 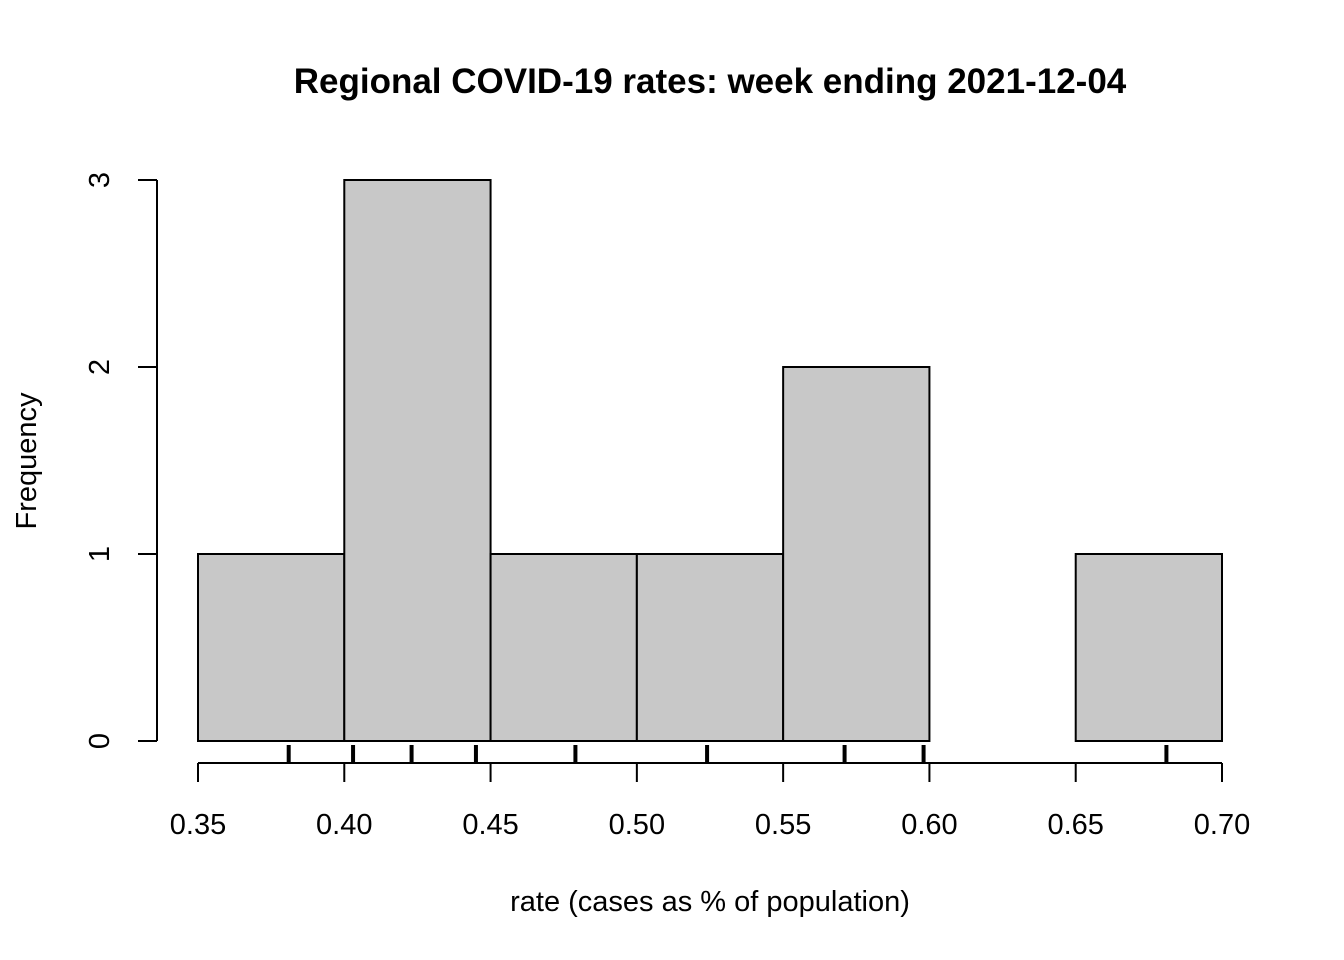 I want to click on x-tick-label: 0.65, so click(x=1075, y=825).